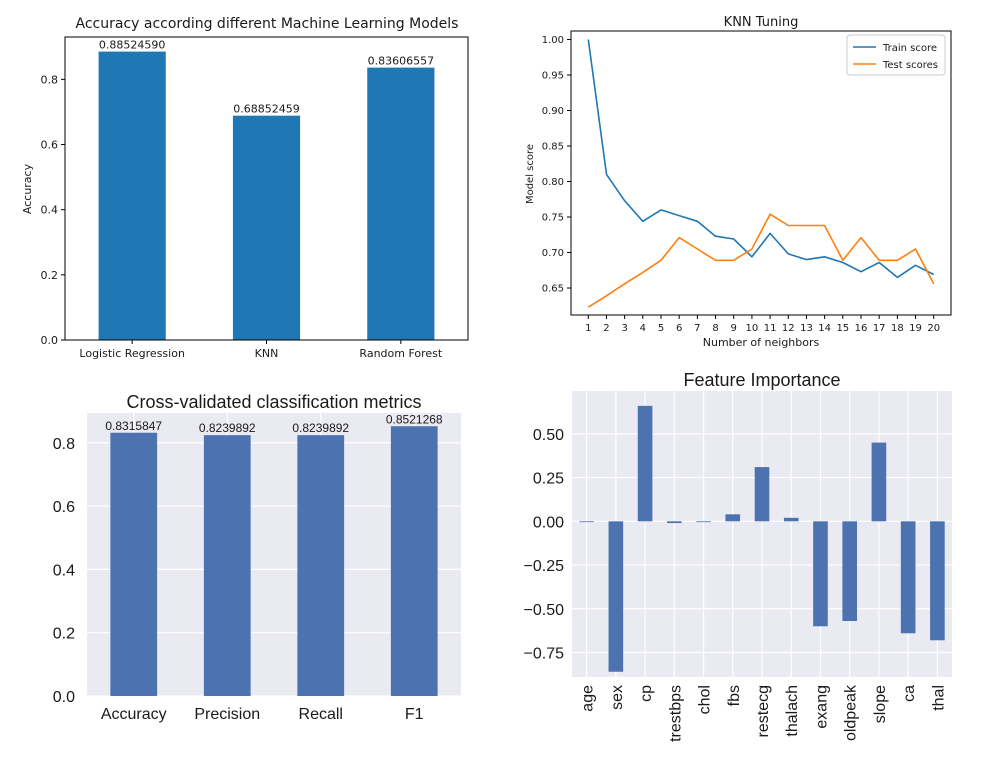  Describe the element at coordinates (734, 328) in the screenshot. I see `knn-xtick-label: 9` at that location.